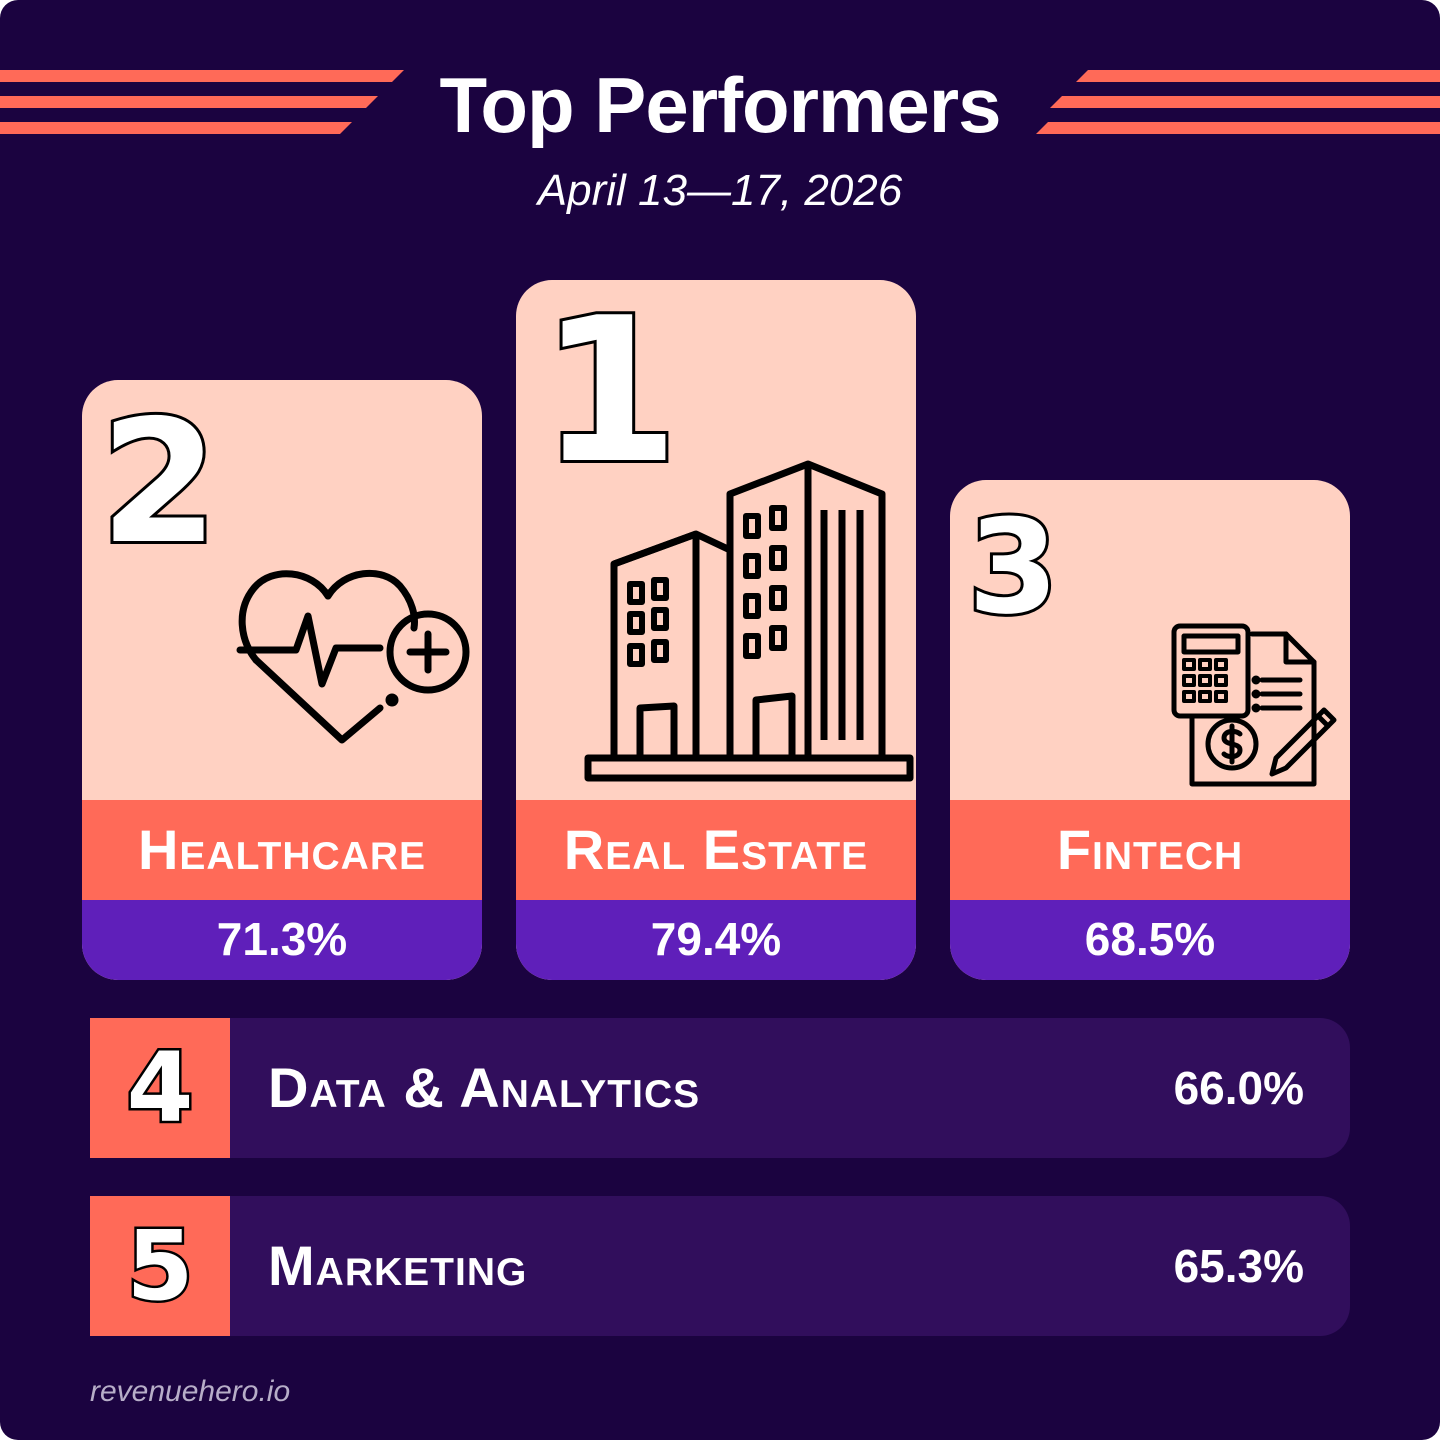  Describe the element at coordinates (1150, 730) in the screenshot. I see `podium-card-rank-3: 3` at that location.